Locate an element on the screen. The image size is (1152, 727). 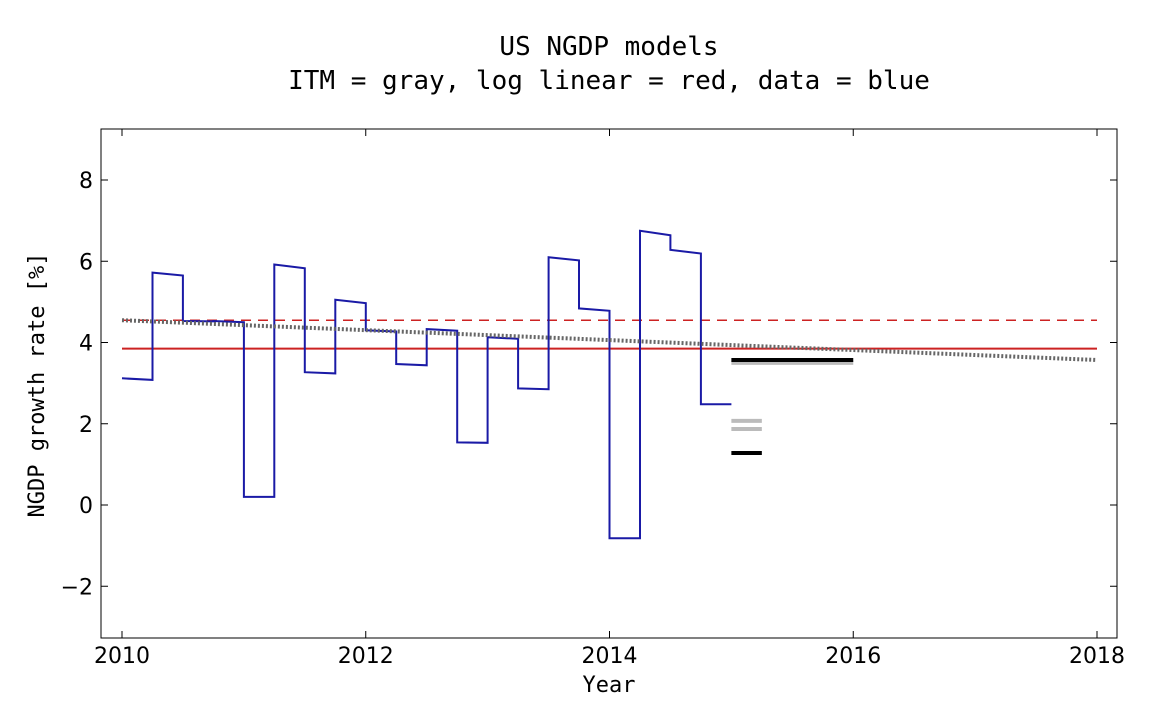
y-axis-label: NGDP growth rate [%] is located at coordinates (37, 385).